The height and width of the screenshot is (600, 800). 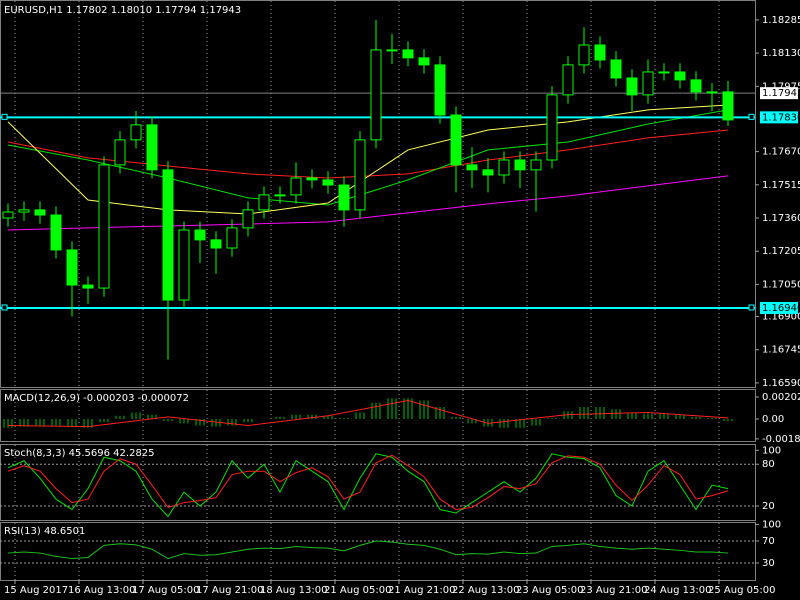 What do you see at coordinates (421, 590) in the screenshot?
I see `x-tick-label: 21 Aug 21:00` at bounding box center [421, 590].